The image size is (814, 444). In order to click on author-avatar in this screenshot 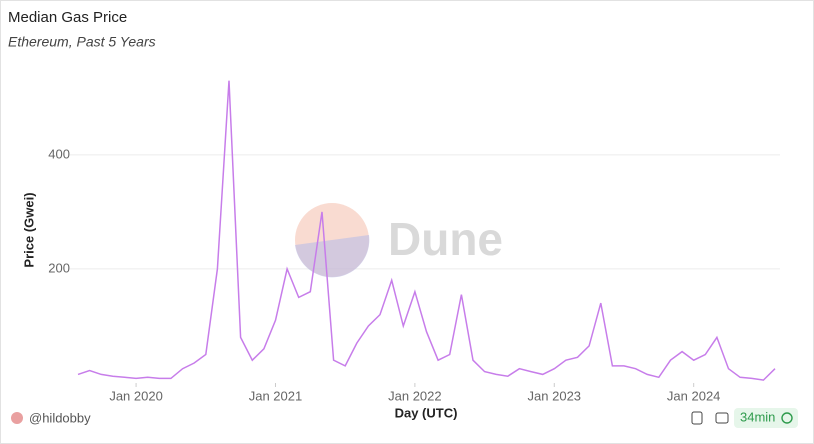, I will do `click(17, 418)`.